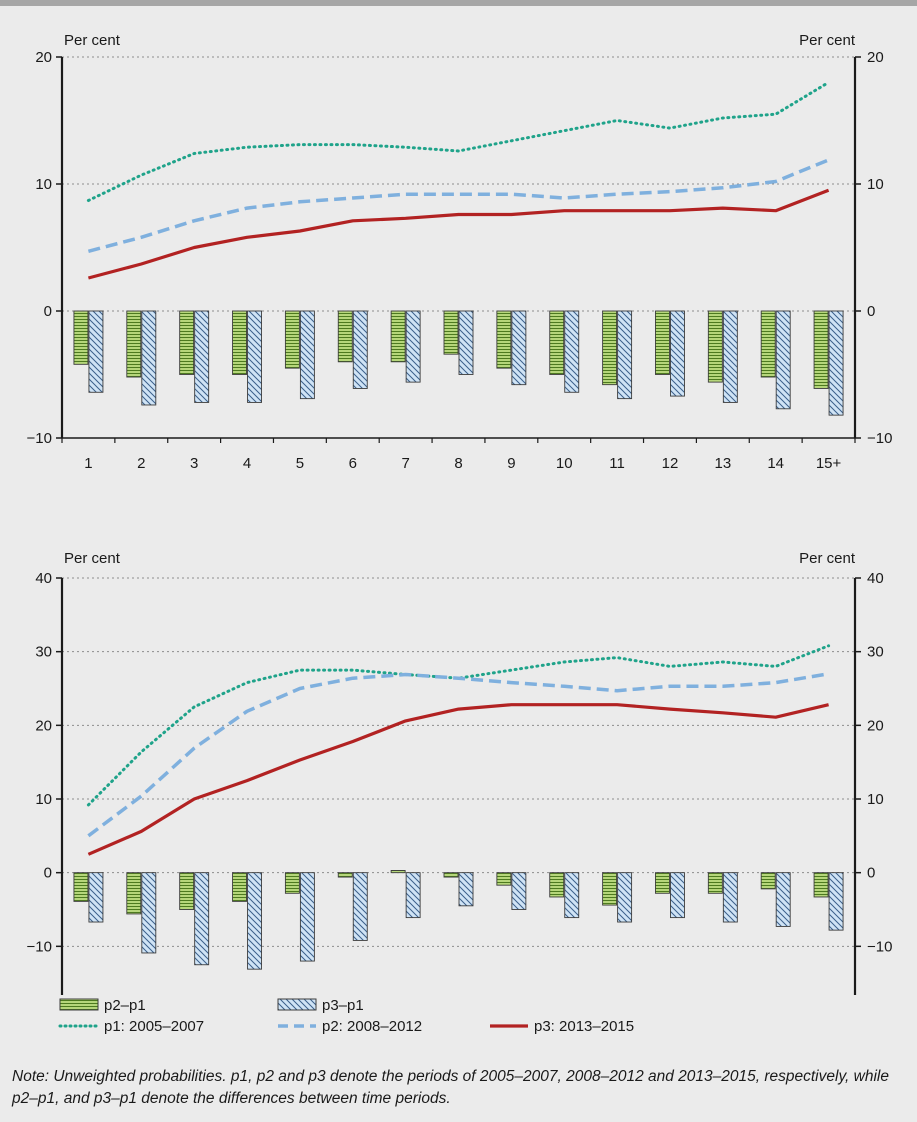  Describe the element at coordinates (875, 578) in the screenshot. I see `y-tick-label-right: 40` at that location.